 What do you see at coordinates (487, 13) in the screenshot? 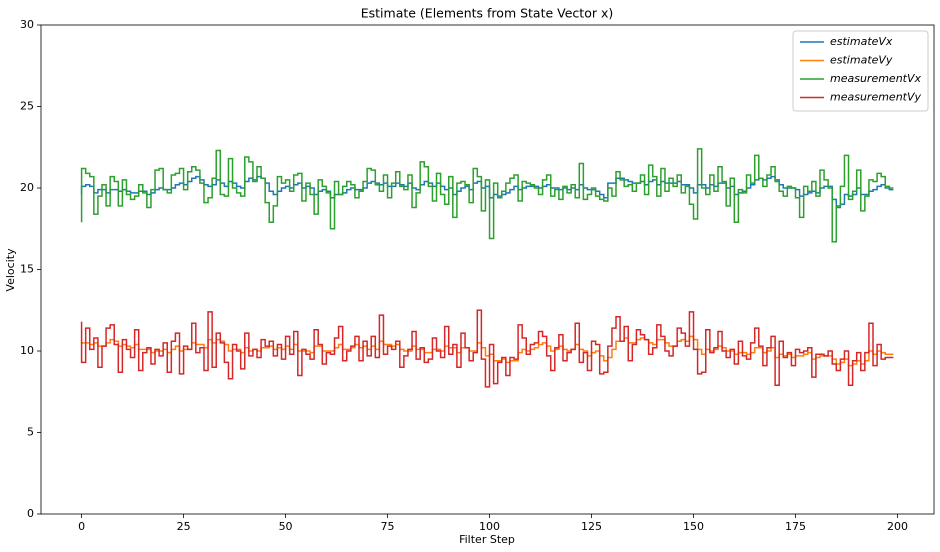
I see `chart-title: Estimate (Elements from State Vector x)` at bounding box center [487, 13].